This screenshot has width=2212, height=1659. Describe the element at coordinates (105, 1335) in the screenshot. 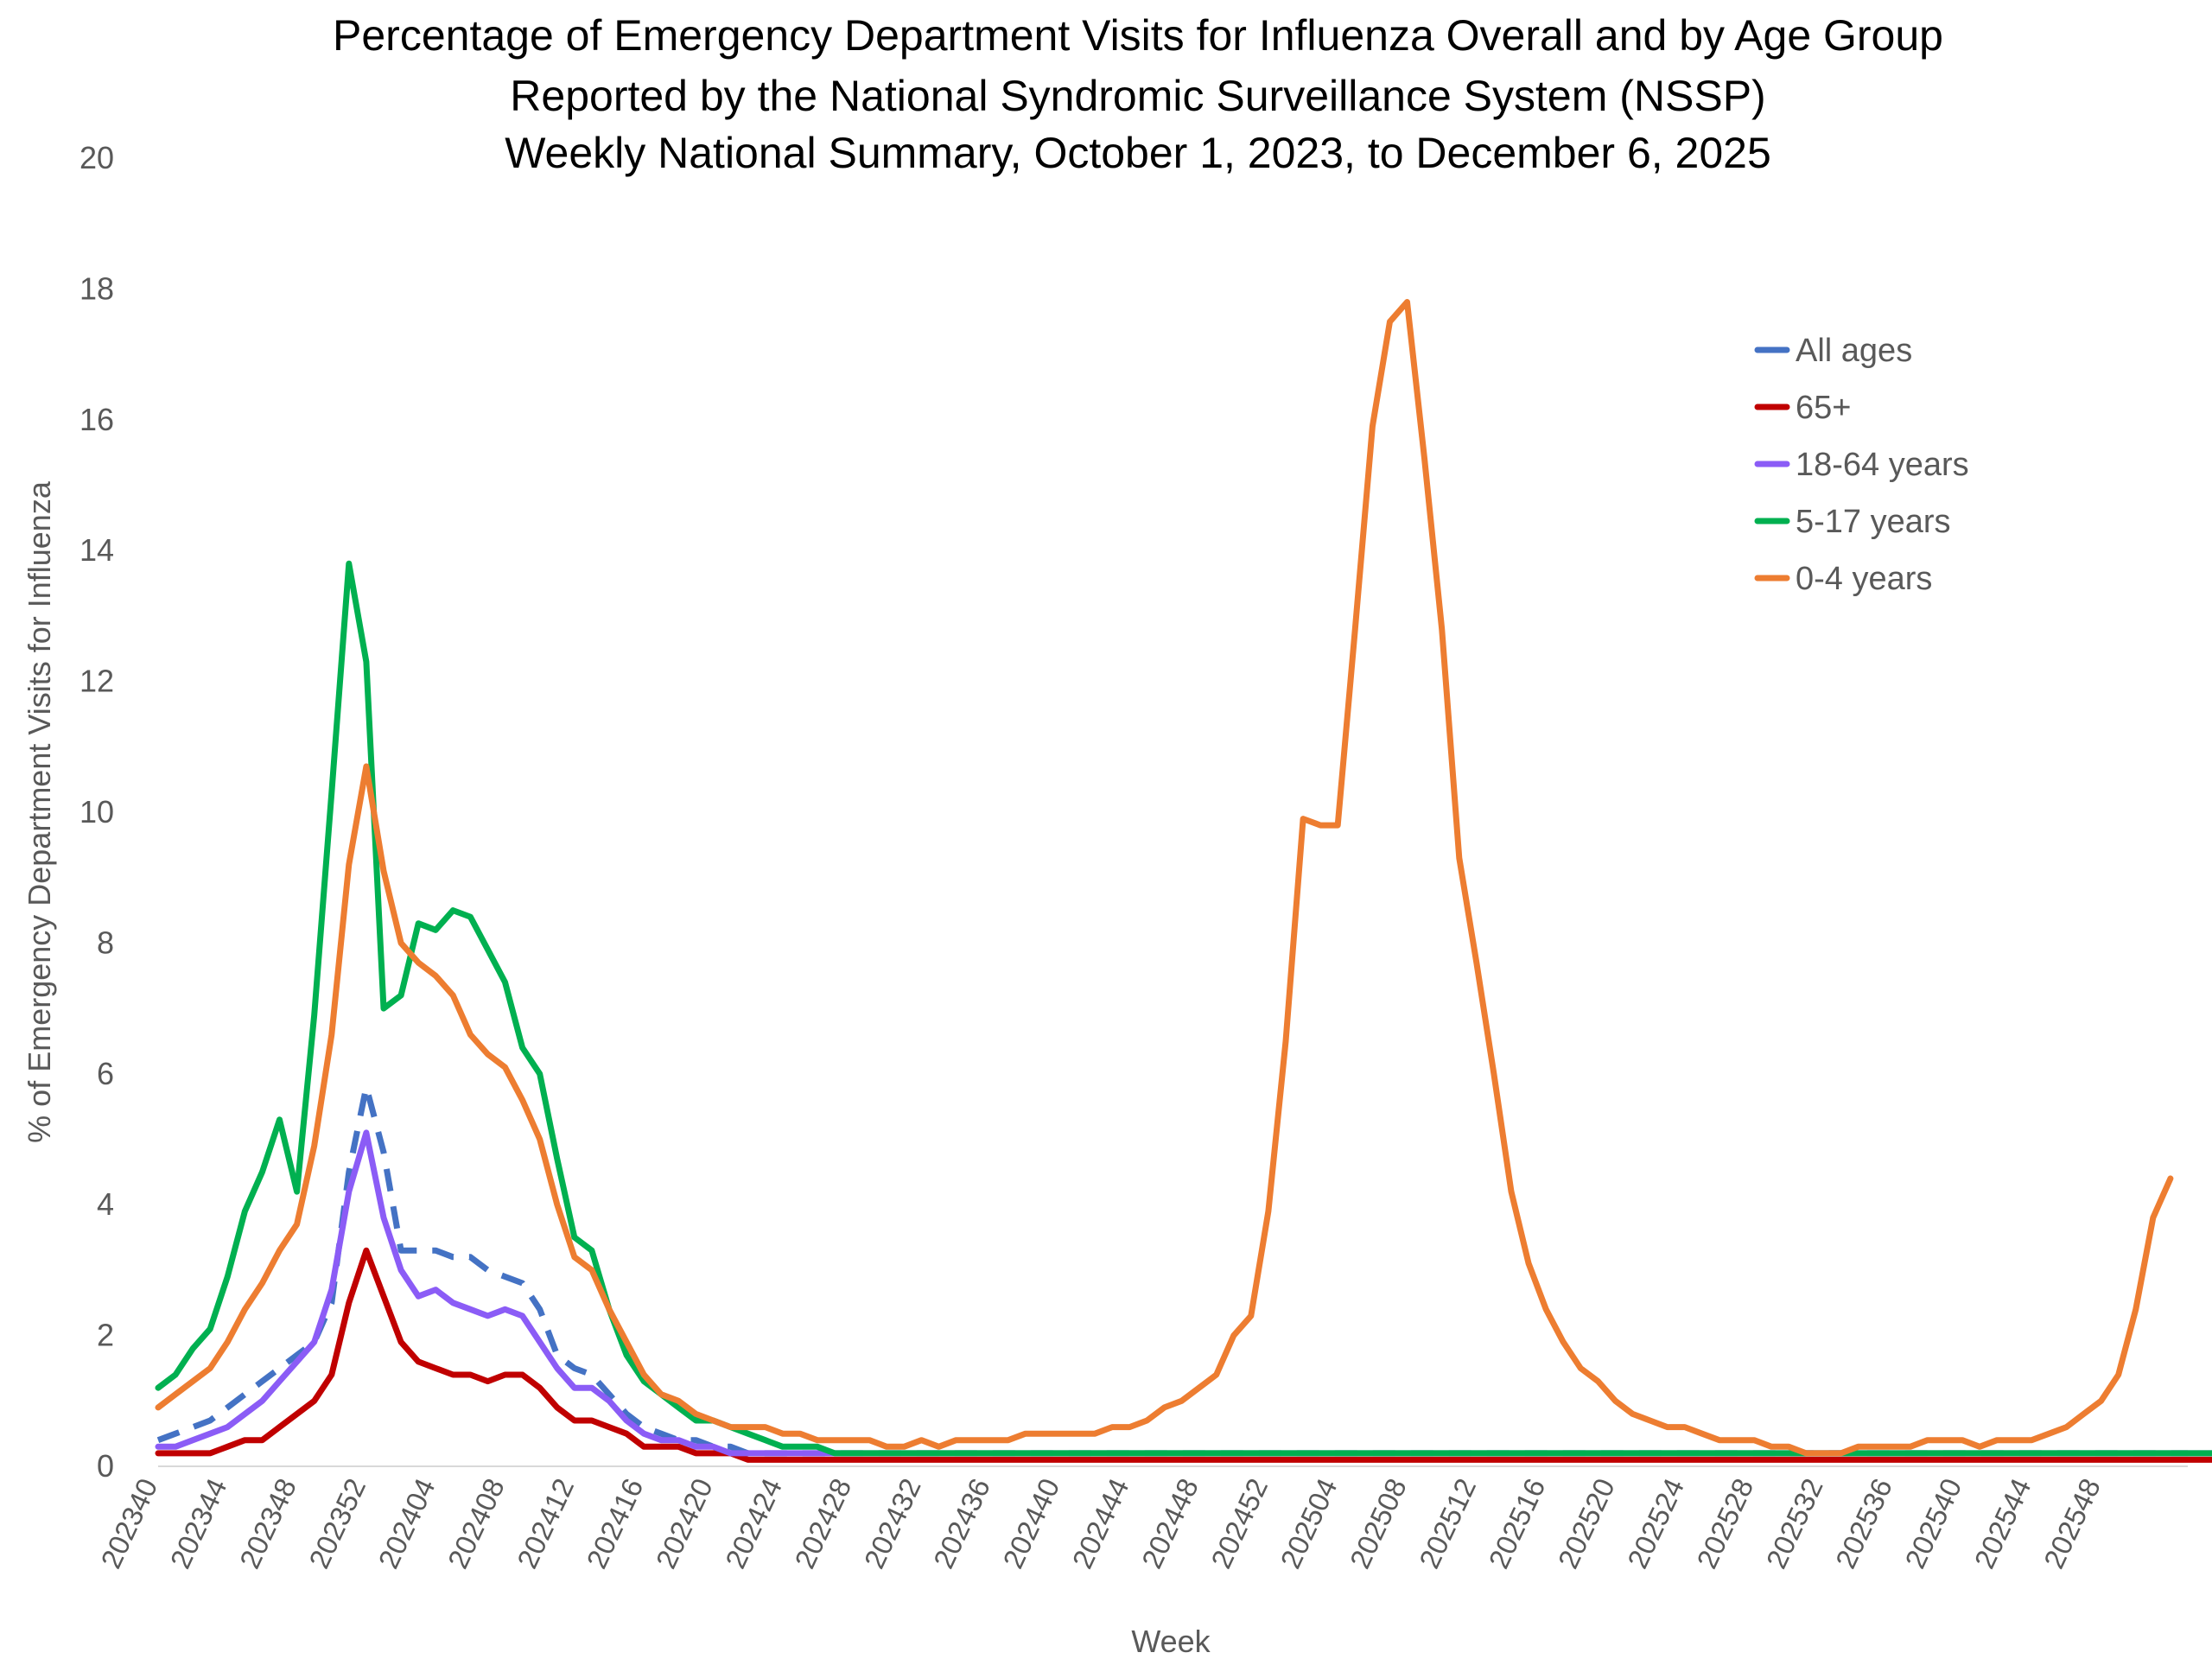

I see `y-tick-label: 2` at that location.